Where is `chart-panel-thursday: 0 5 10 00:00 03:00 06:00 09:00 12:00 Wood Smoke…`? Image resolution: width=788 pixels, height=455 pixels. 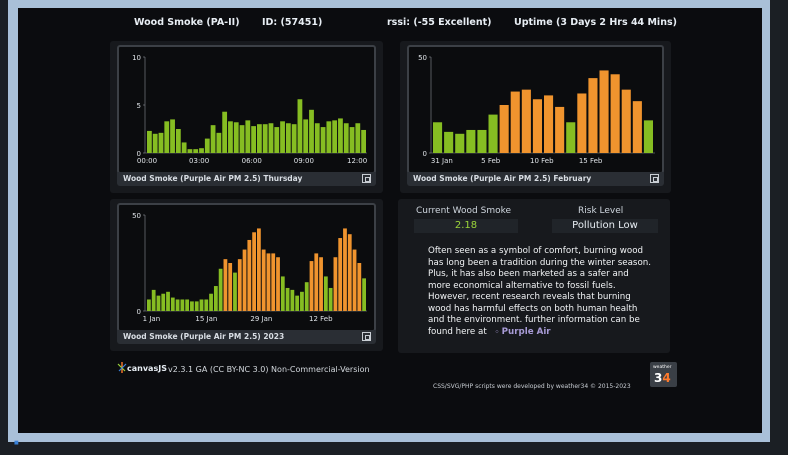 chart-panel-thursday: 0 5 10 00:00 03:00 06:00 09:00 12:00 Wood Smoke… is located at coordinates (246, 117).